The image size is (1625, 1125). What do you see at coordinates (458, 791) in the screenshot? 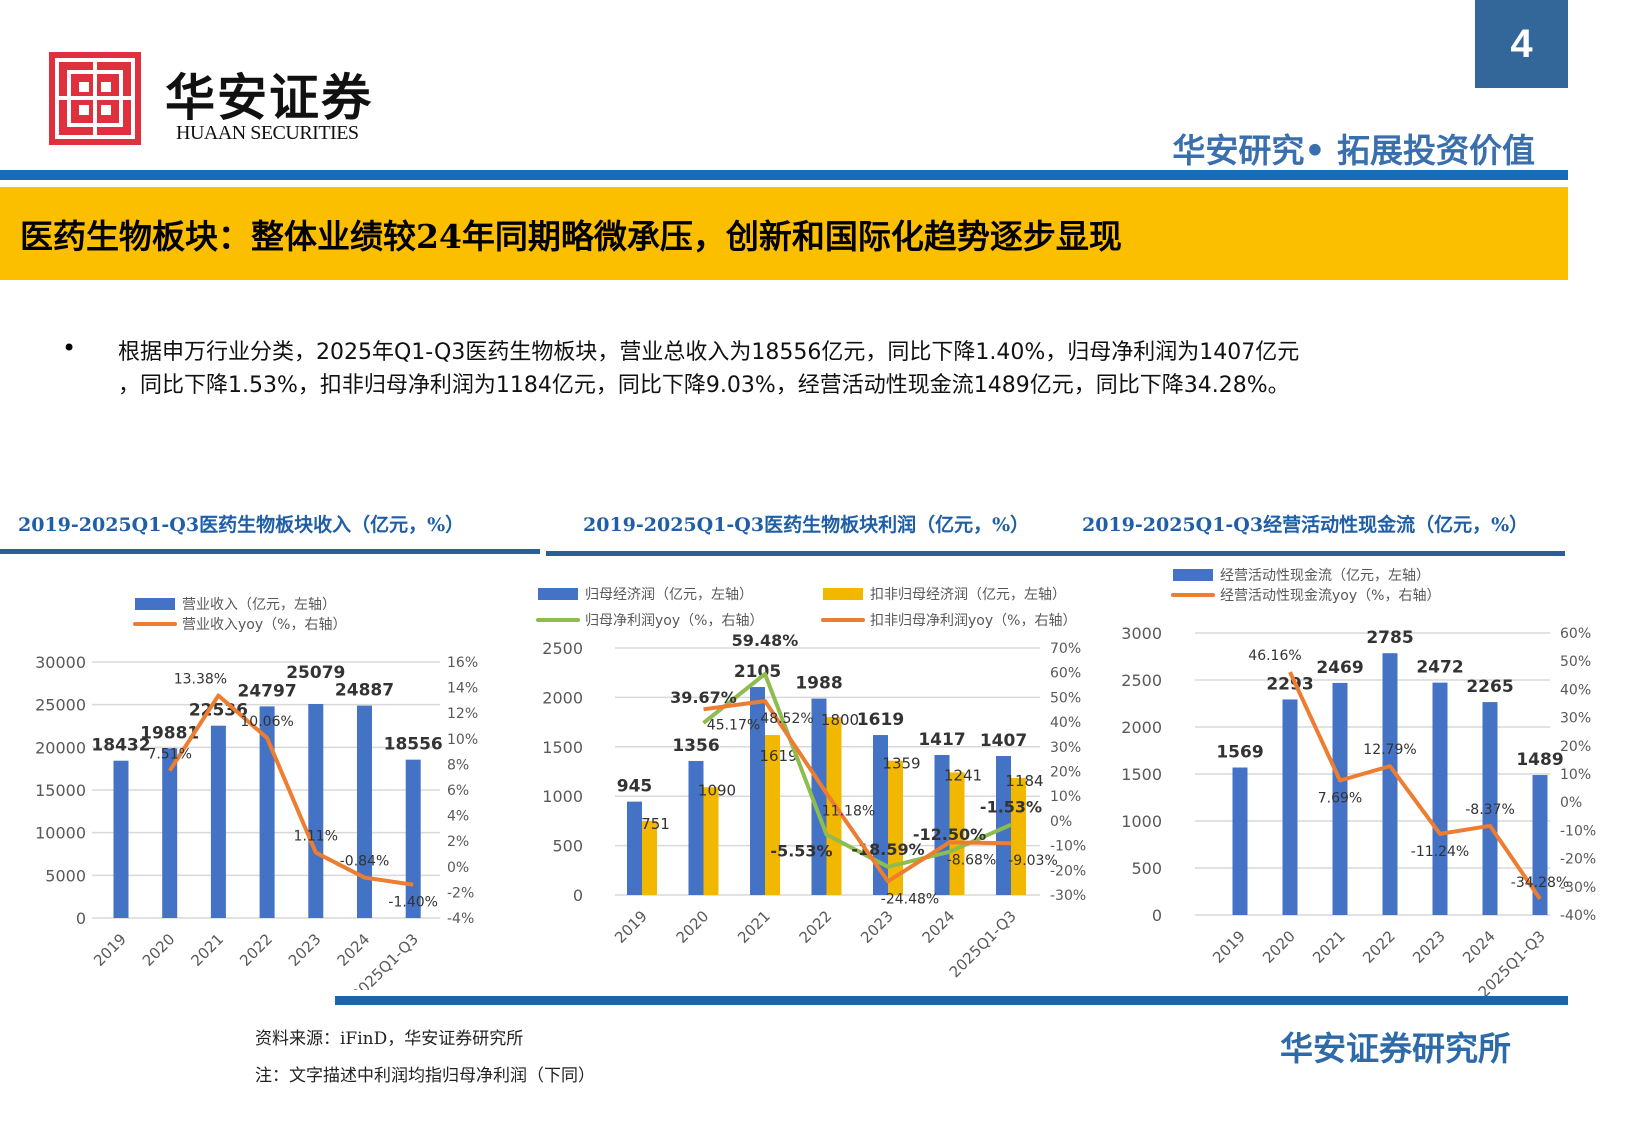
I see `right-axis-tick: 6%` at bounding box center [458, 791].